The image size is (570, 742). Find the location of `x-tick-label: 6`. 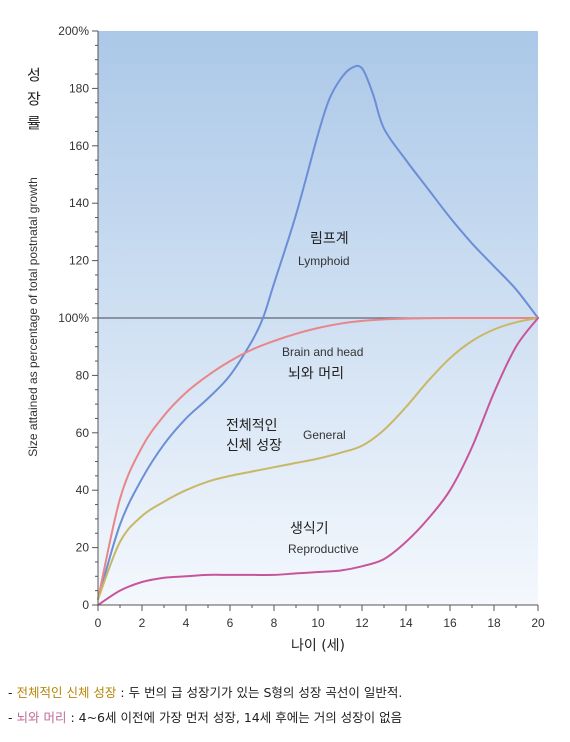

x-tick-label: 6 is located at coordinates (230, 623).